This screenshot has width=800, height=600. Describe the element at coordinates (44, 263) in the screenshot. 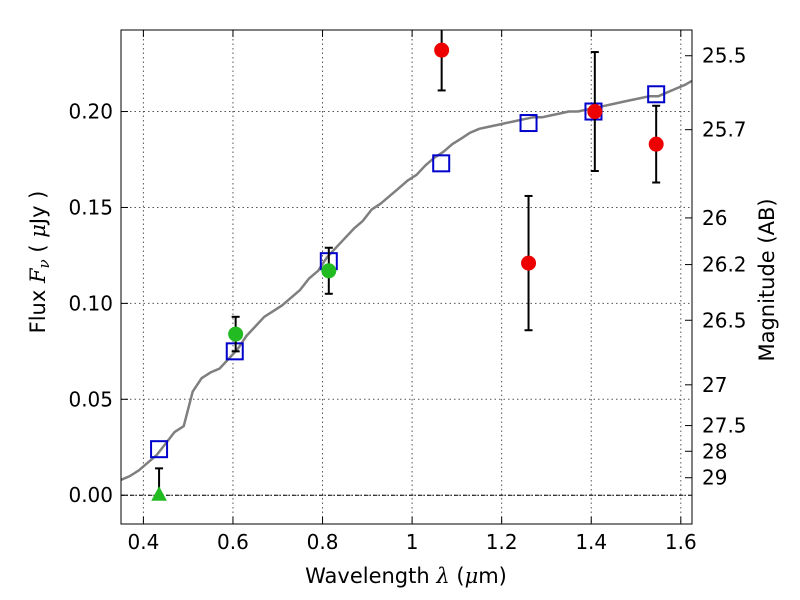

I see `y-axis-label-symbol-sub: ν` at that location.